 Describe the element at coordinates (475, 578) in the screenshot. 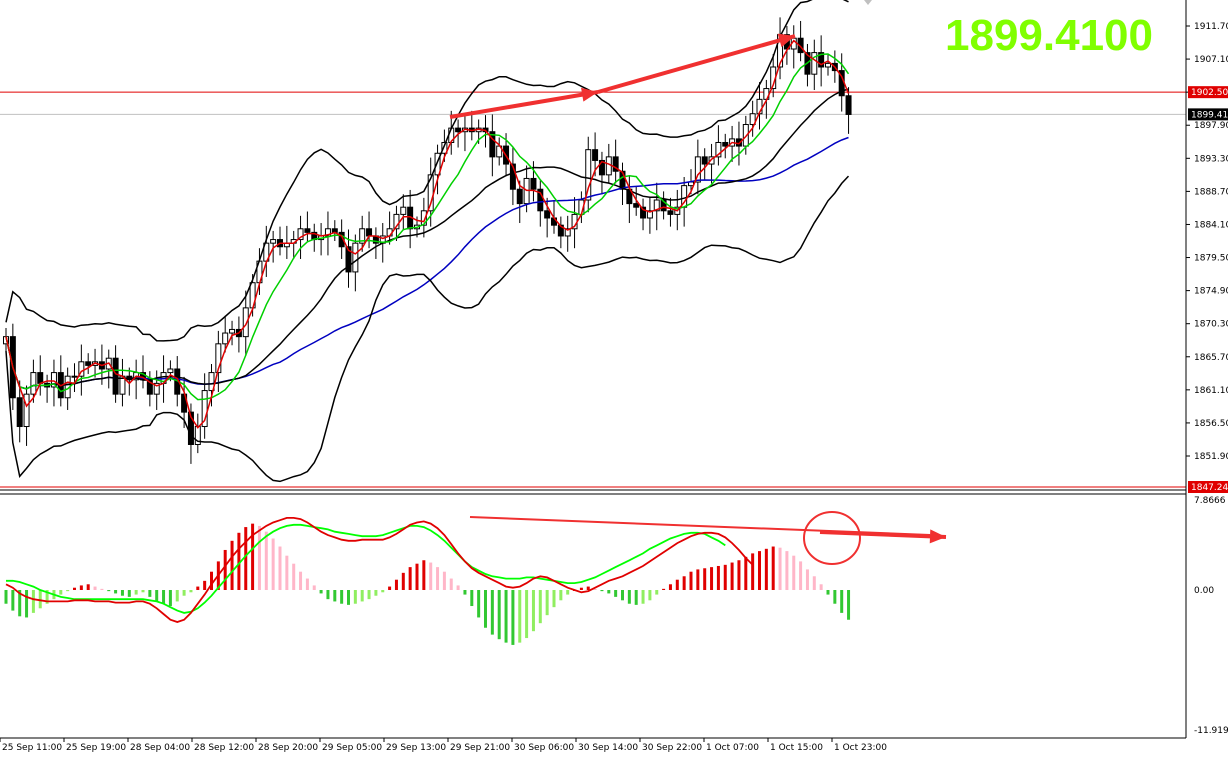

I see `macd-panel` at that location.